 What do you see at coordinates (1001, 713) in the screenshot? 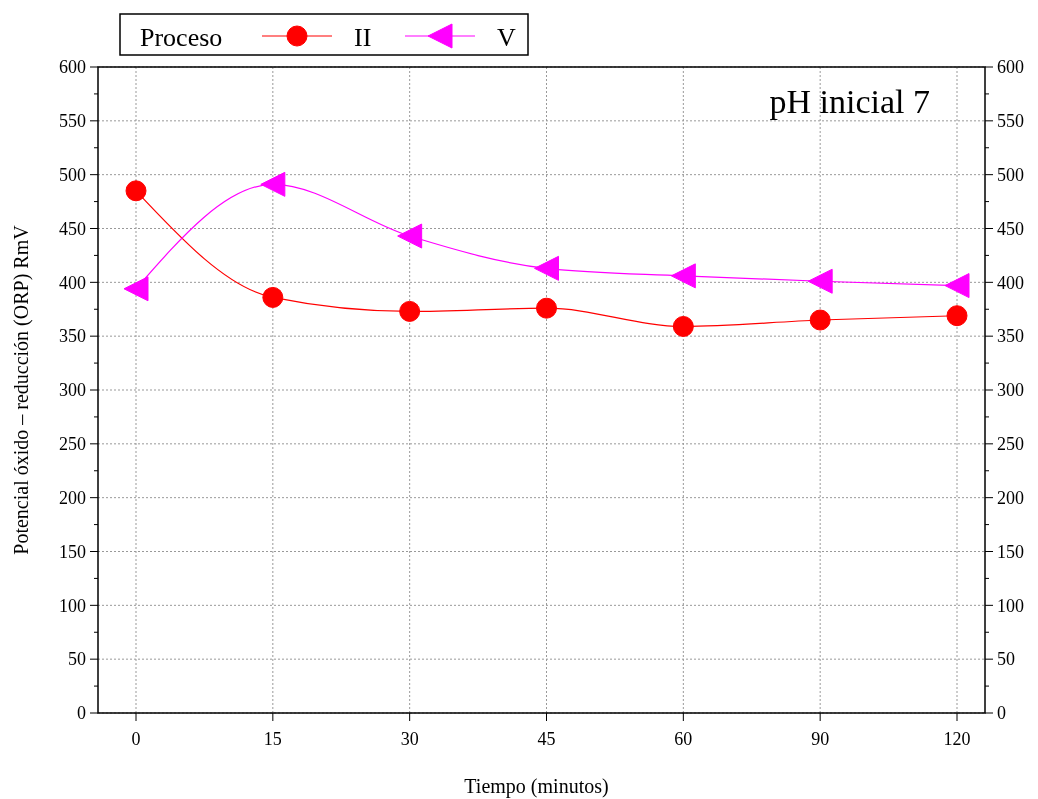
I see `y2-tick-label: 0` at bounding box center [1001, 713].